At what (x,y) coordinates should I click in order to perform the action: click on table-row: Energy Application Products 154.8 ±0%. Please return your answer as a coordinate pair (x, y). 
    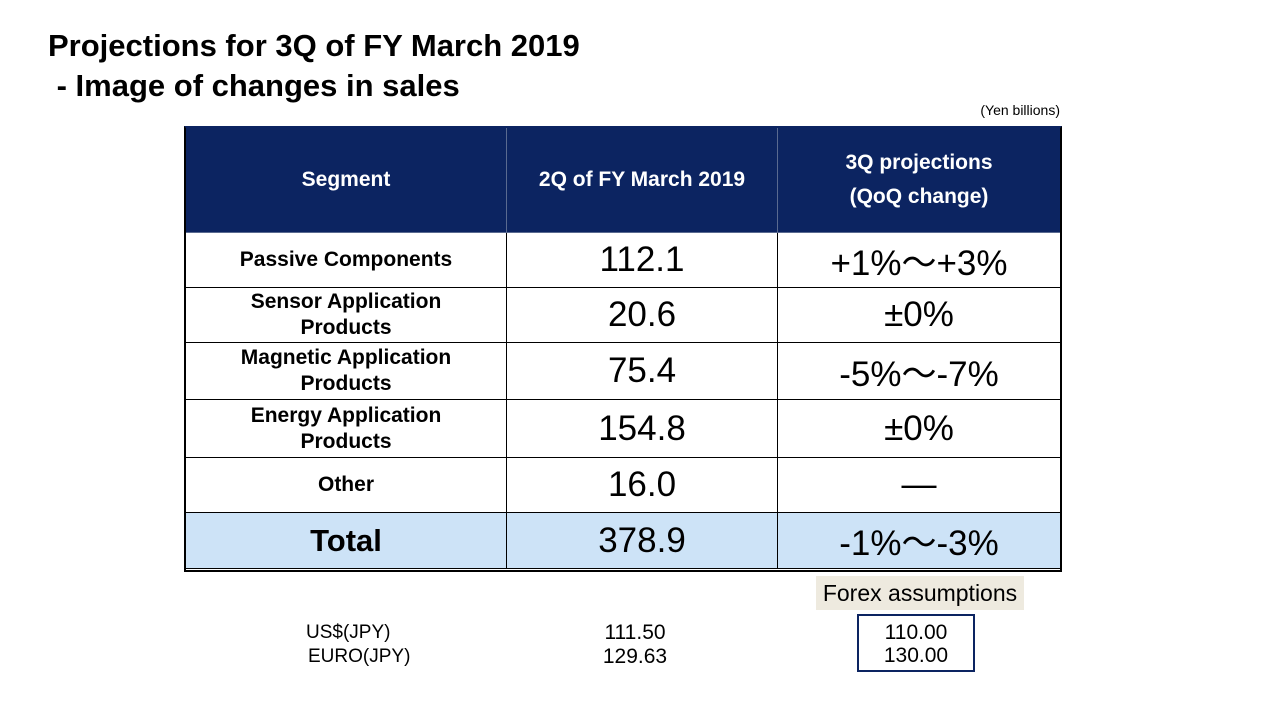
    Looking at the image, I should click on (623, 428).